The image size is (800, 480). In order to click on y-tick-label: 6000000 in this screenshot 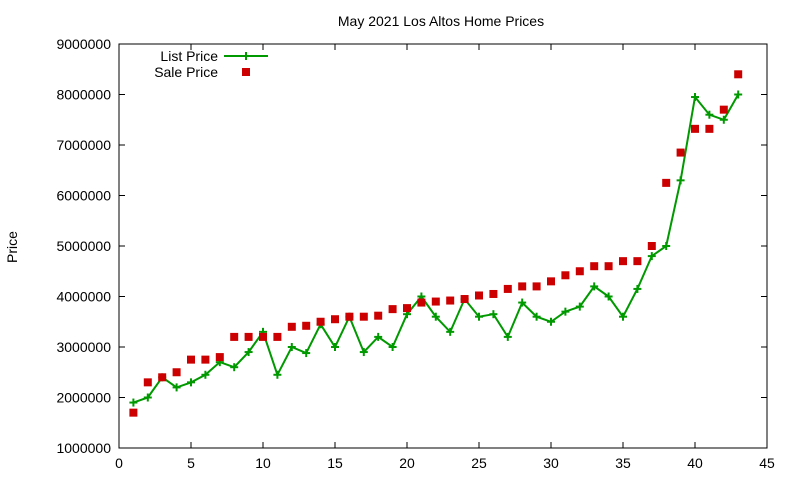, I will do `click(83, 196)`.